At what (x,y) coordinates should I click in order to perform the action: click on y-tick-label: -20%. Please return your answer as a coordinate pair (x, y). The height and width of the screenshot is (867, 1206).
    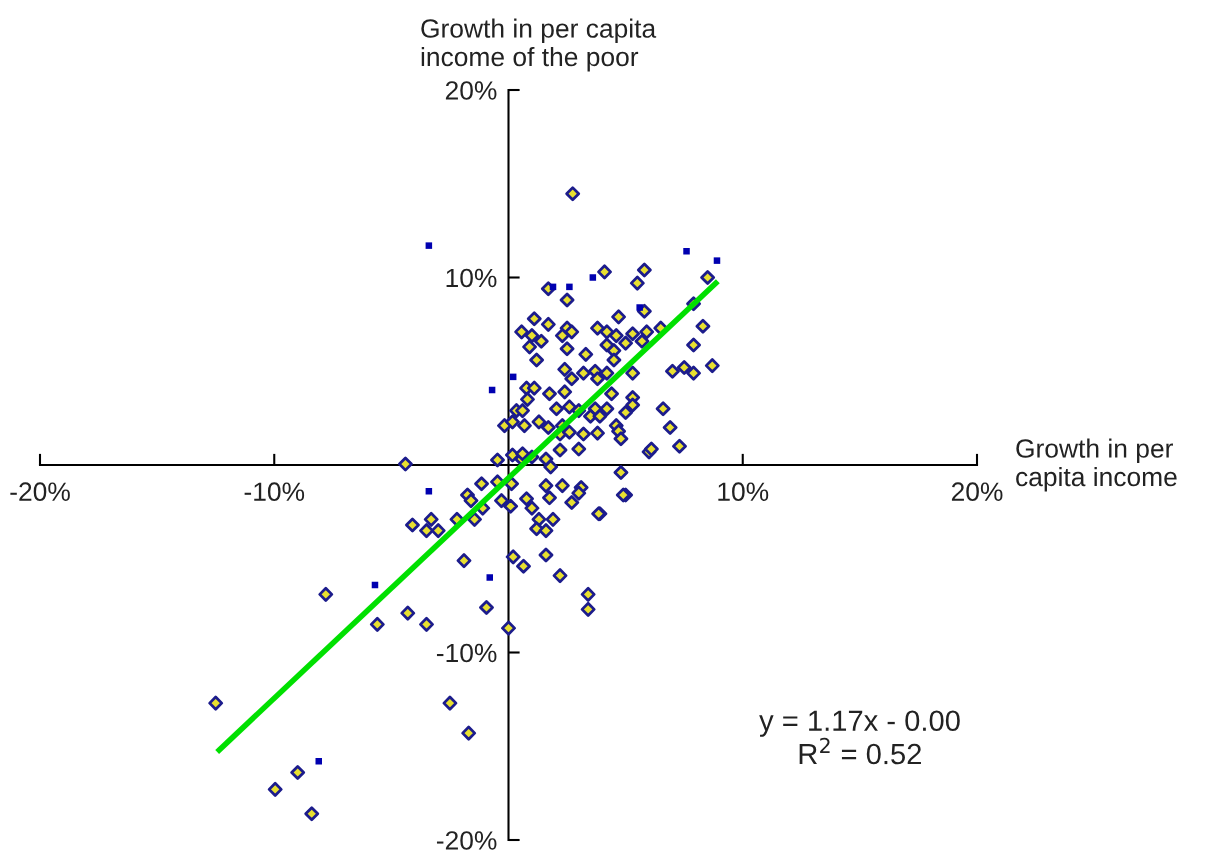
    Looking at the image, I should click on (466, 840).